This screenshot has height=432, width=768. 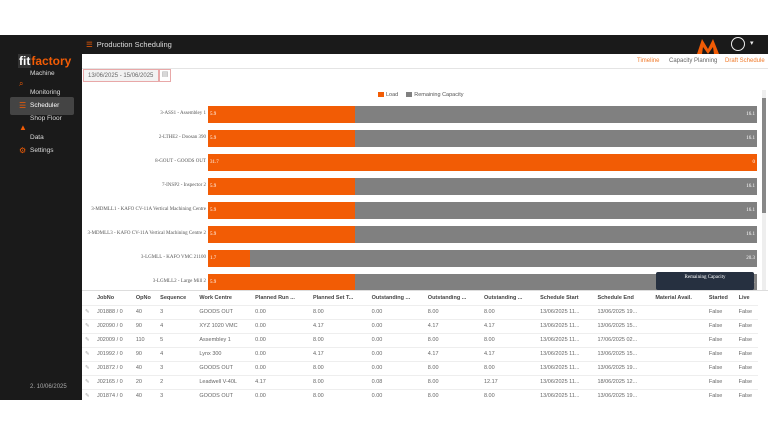 I want to click on table-cell: GOODS OUT, so click(x=224, y=367).